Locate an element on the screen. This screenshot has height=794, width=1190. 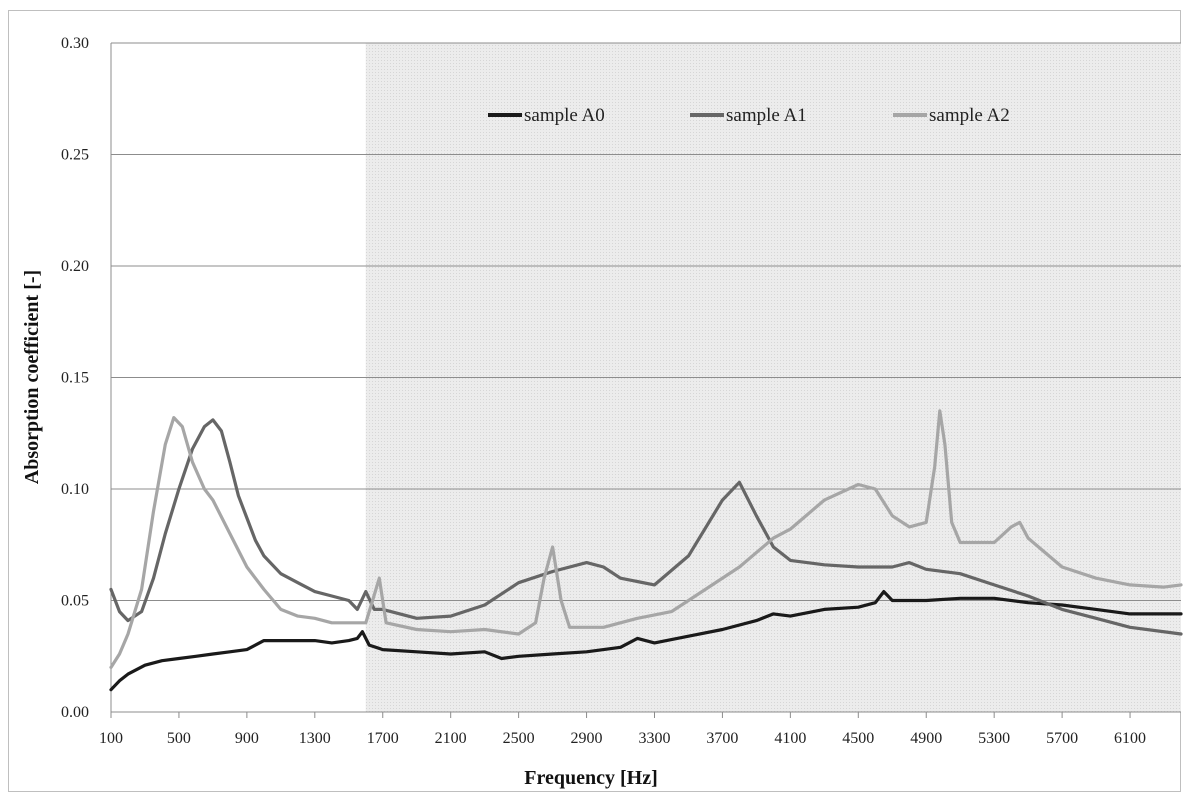
y-tick-label: 0.20 is located at coordinates (75, 266).